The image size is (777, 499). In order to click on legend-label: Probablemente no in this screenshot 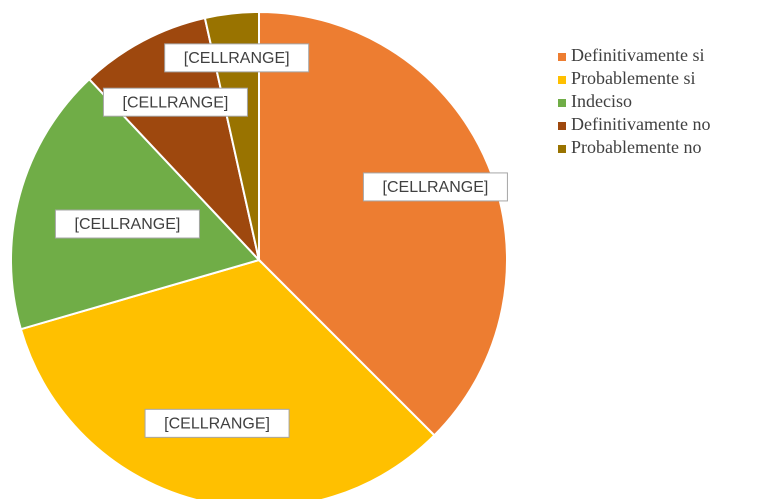, I will do `click(636, 147)`.